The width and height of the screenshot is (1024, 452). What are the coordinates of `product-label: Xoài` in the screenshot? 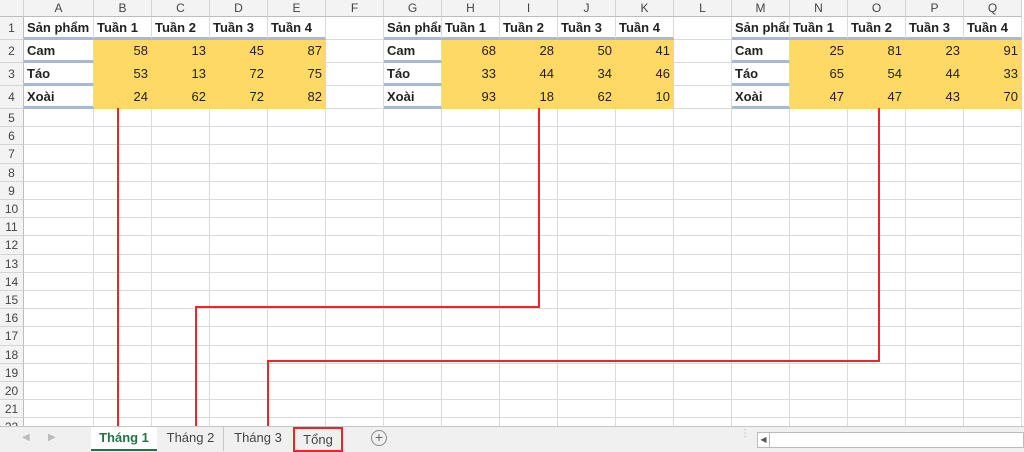 It's located at (59, 97).